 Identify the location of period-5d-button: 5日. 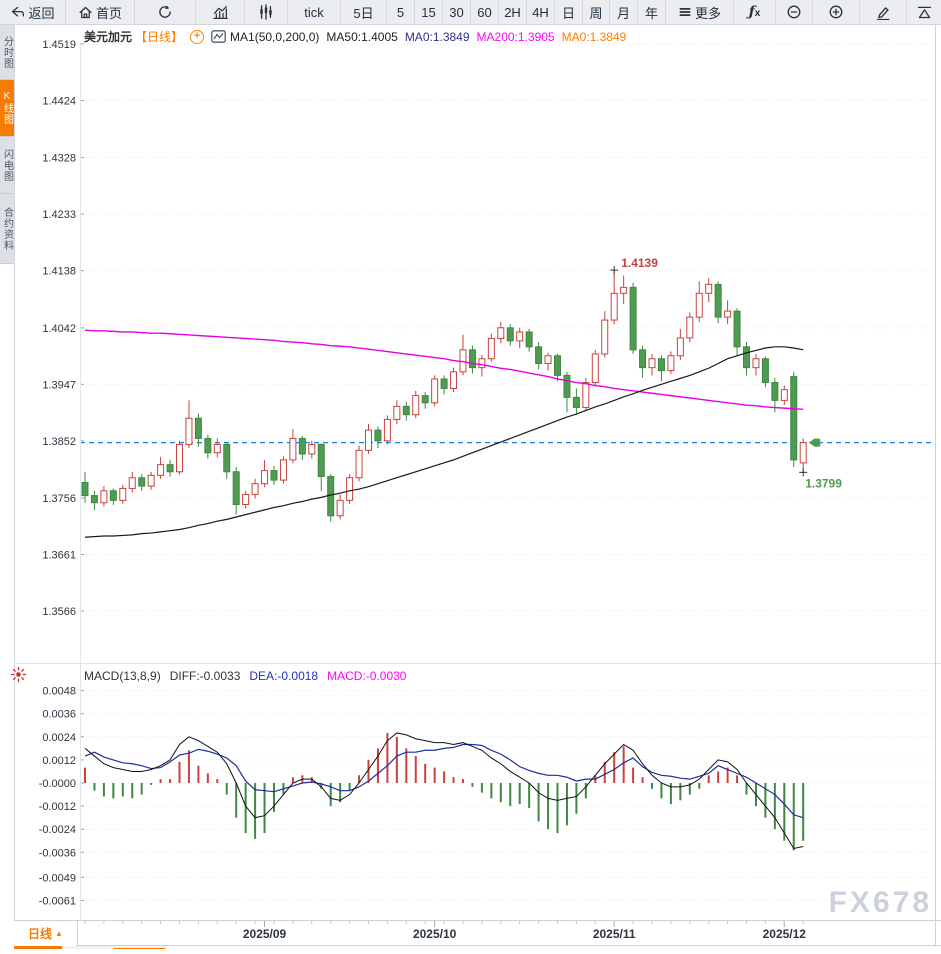
(364, 12).